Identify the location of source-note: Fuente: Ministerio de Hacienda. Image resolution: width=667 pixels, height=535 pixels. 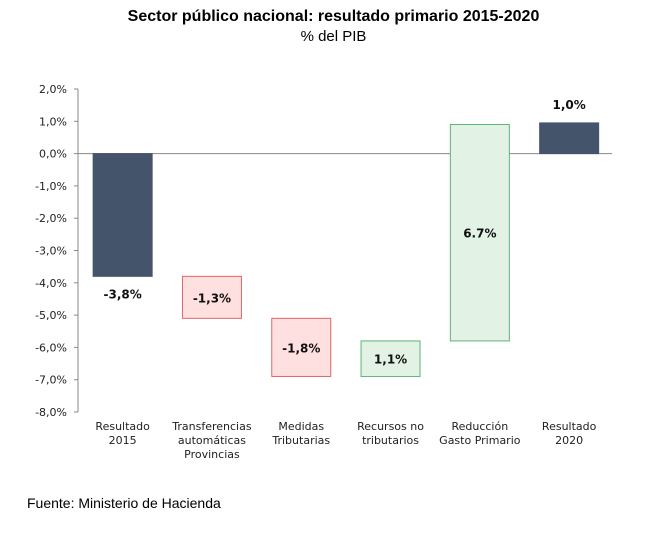
(124, 503).